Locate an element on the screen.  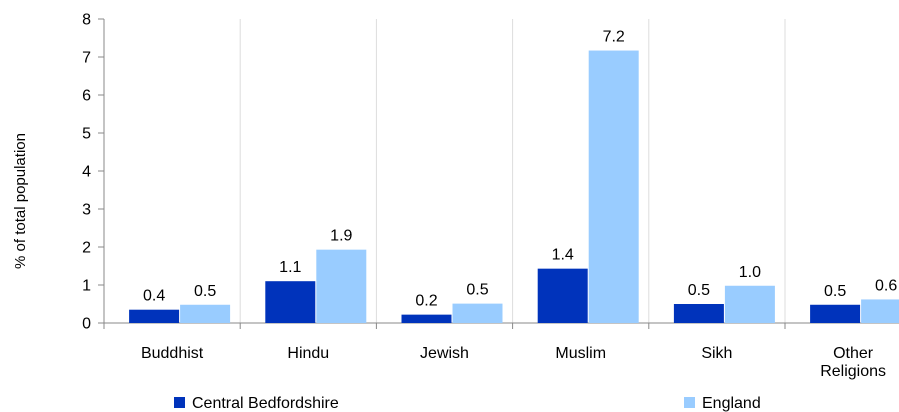
category-label: Muslim is located at coordinates (580, 353).